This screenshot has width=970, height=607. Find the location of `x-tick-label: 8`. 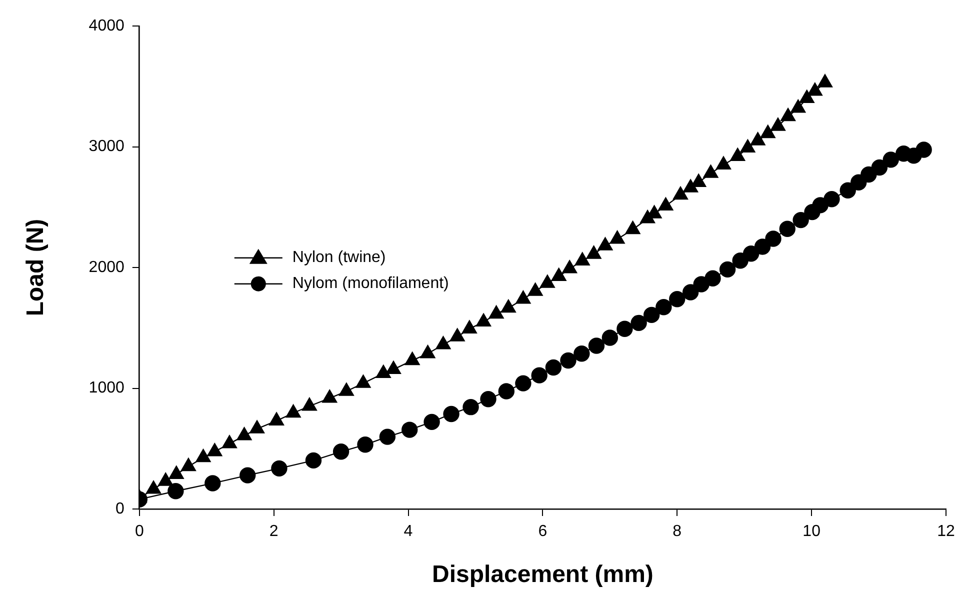

x-tick-label: 8 is located at coordinates (677, 531).